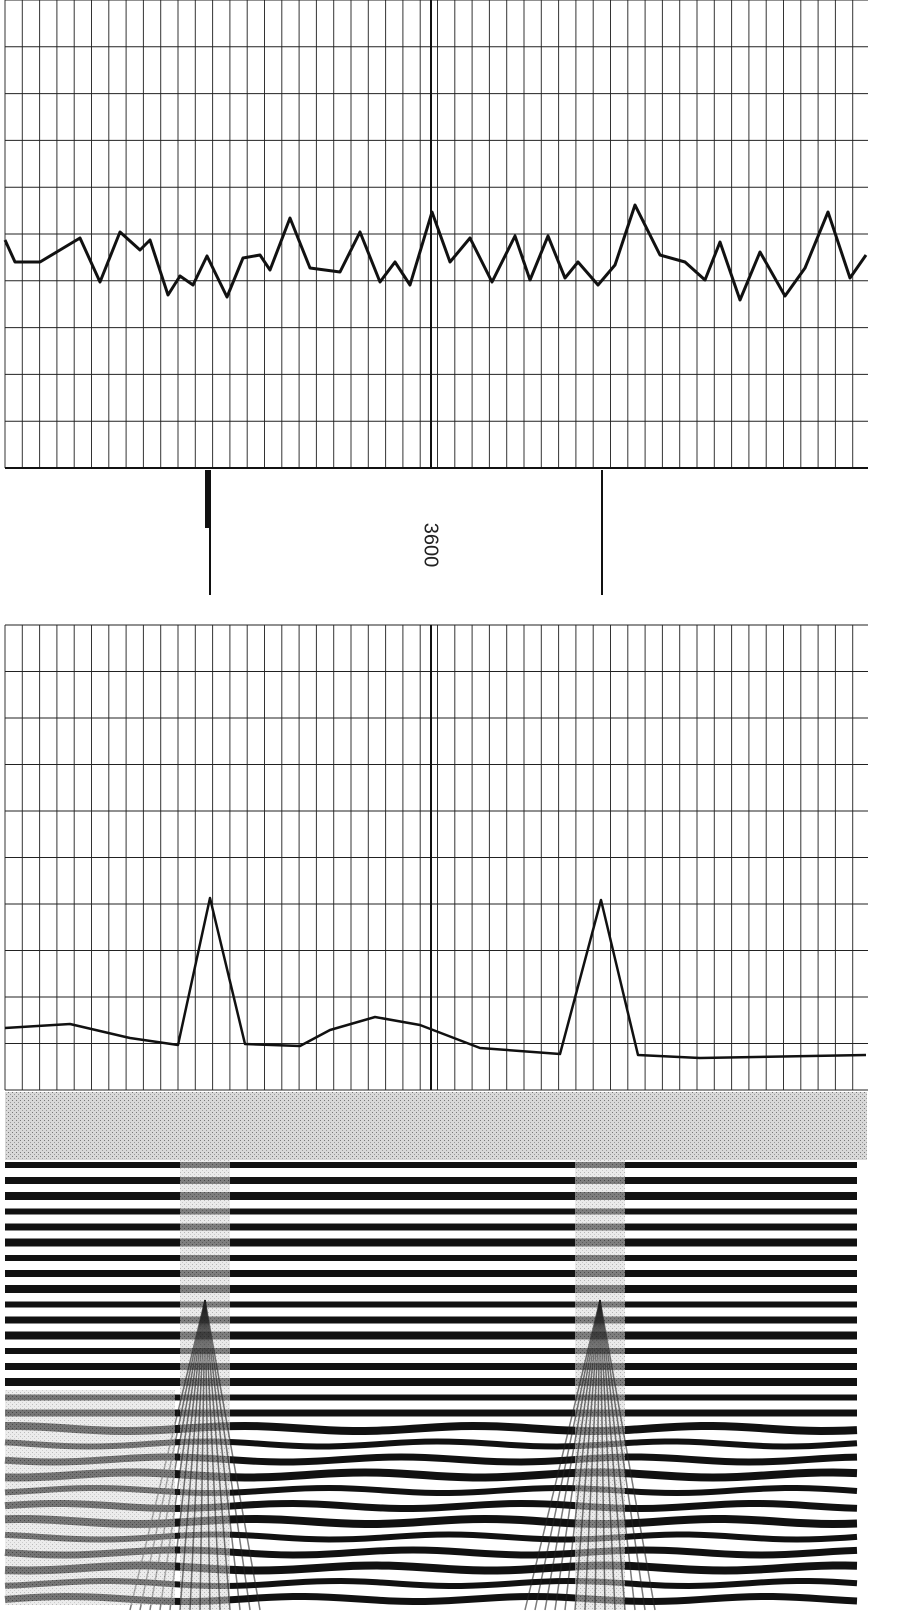  Describe the element at coordinates (431, 545) in the screenshot. I see `depth-label: 3600` at that location.